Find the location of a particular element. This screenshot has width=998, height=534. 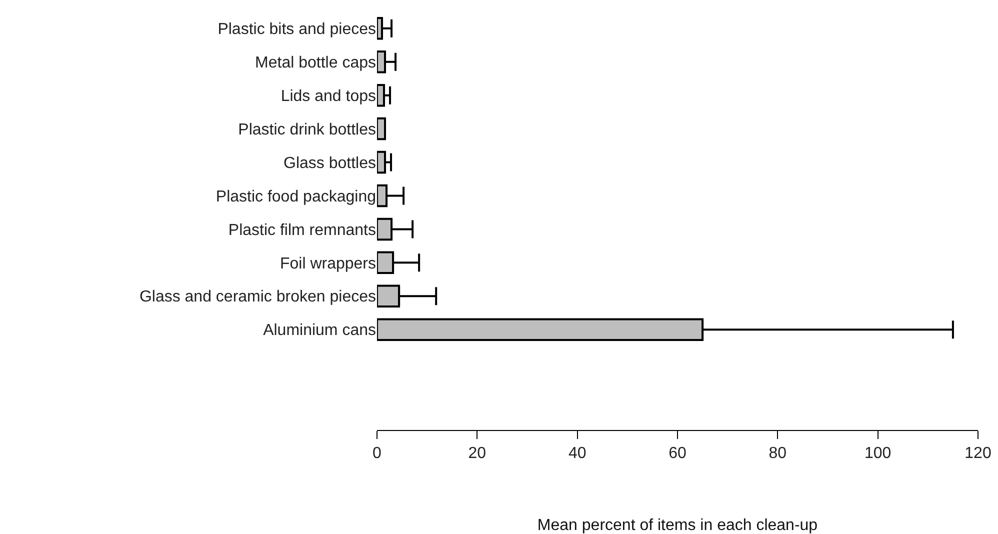

x-tick-label: 80 is located at coordinates (777, 453).